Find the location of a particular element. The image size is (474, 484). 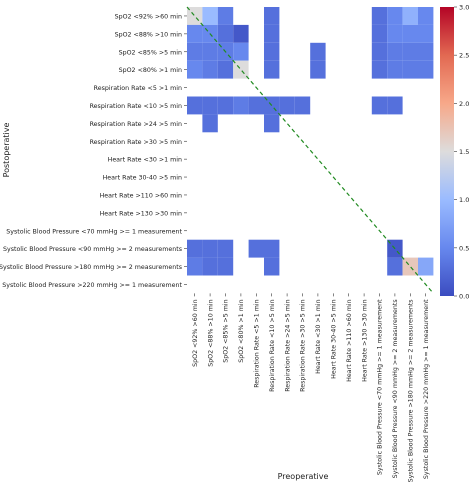

x-tick-label: Heart Rate >130 >30 min is located at coordinates (364, 340).